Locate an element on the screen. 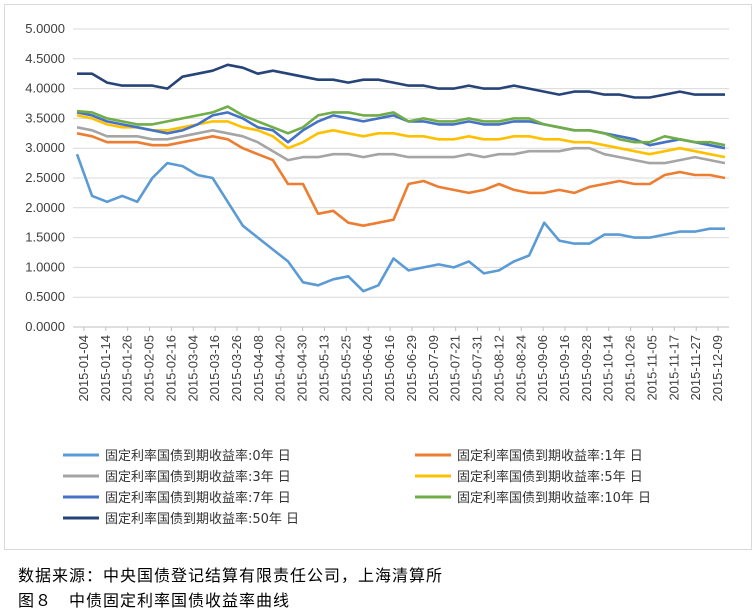  x-tick-label: 2015-05-13 is located at coordinates (323, 368).